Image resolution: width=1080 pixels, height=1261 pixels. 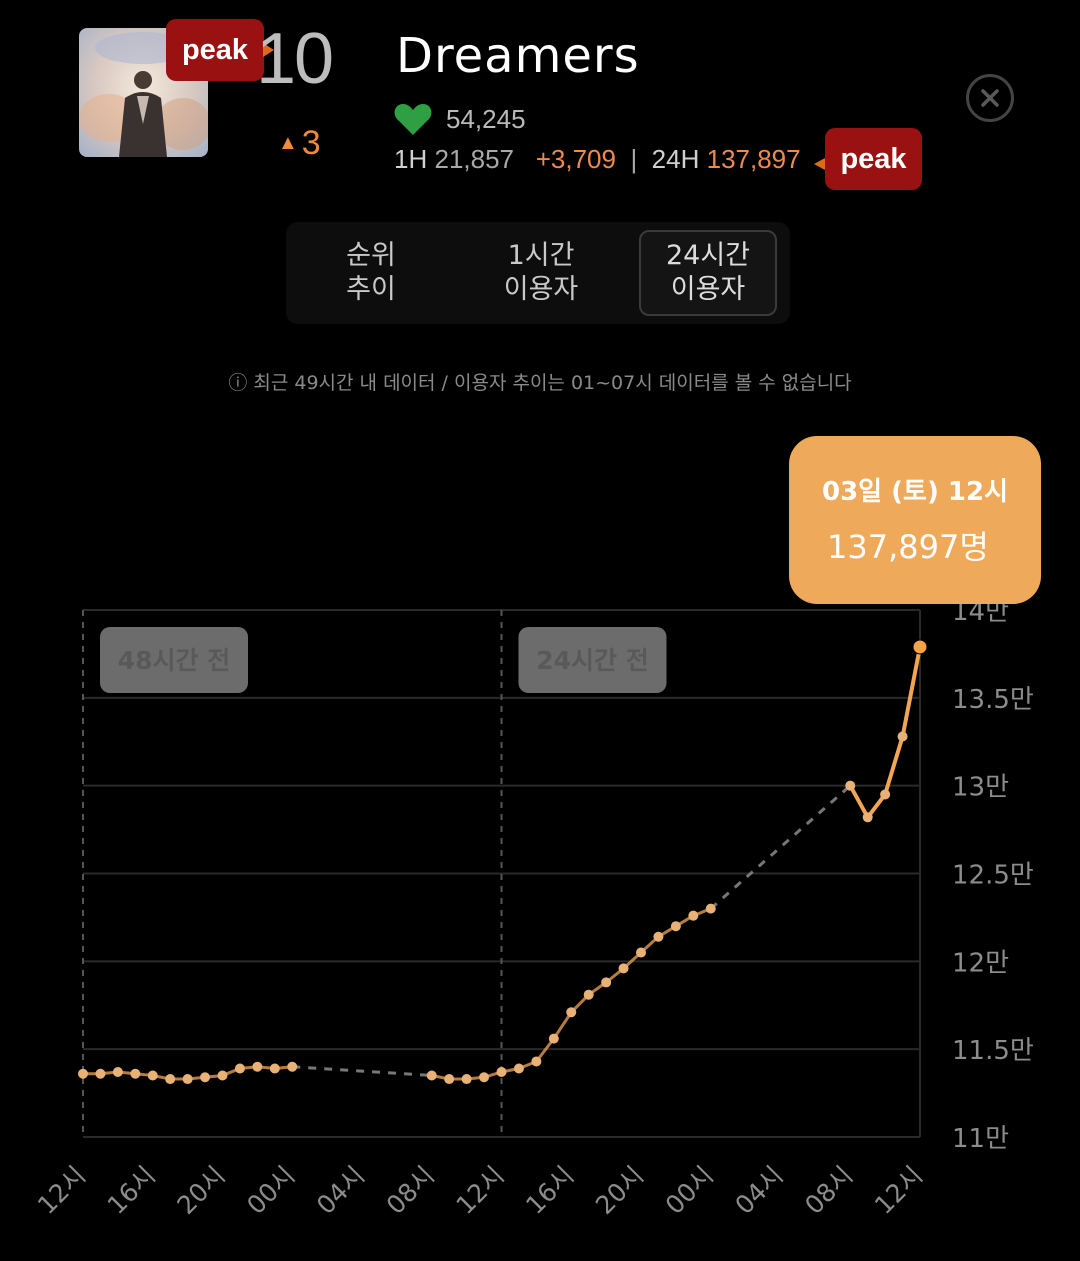 I want to click on y-tick-label: 13.5만, so click(x=993, y=700).